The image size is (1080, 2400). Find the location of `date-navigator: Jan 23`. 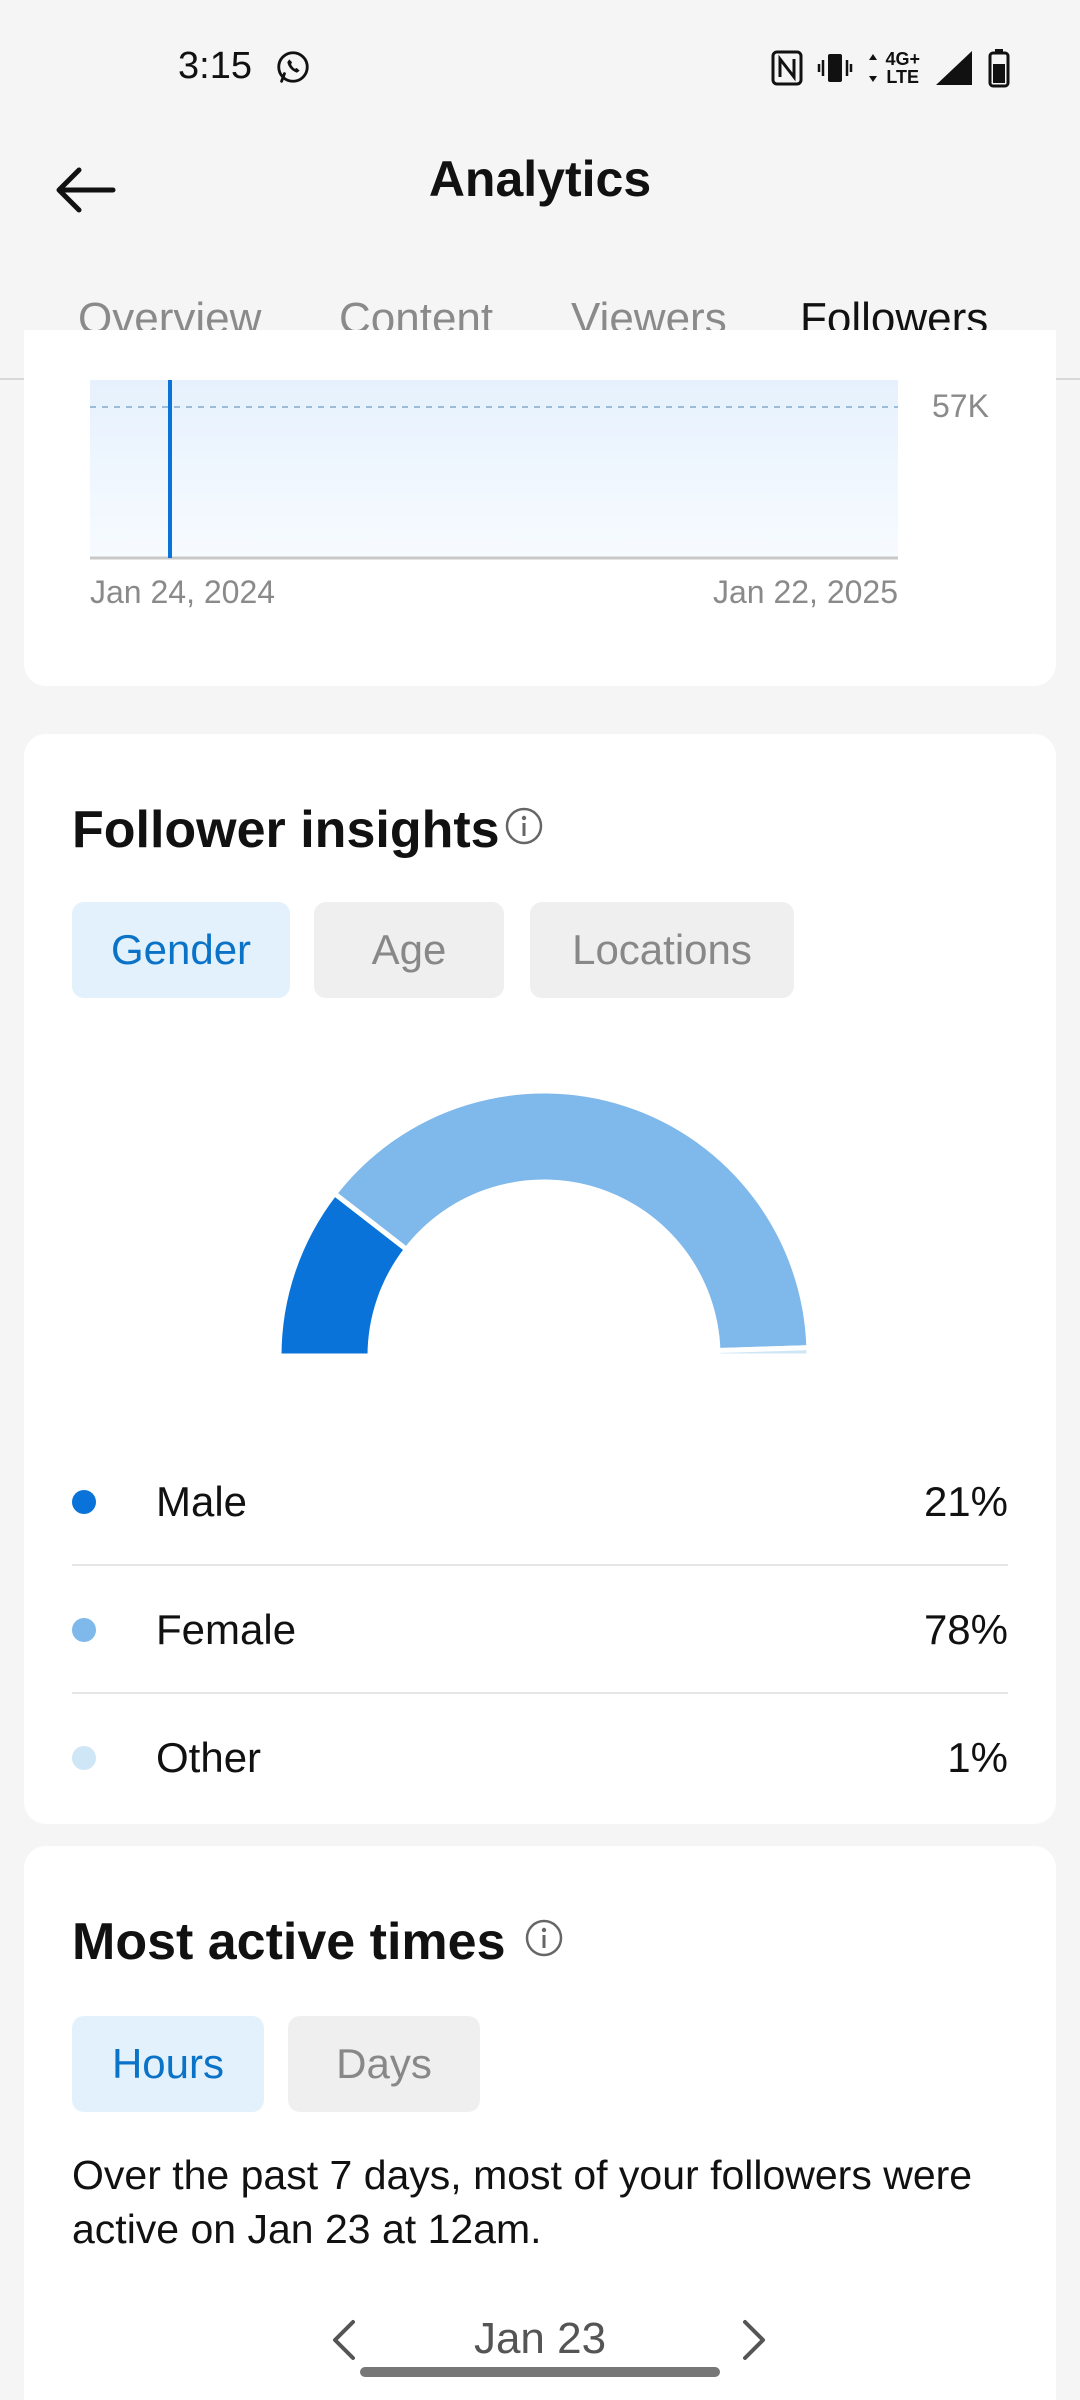

date-navigator: Jan 23 is located at coordinates (540, 2346).